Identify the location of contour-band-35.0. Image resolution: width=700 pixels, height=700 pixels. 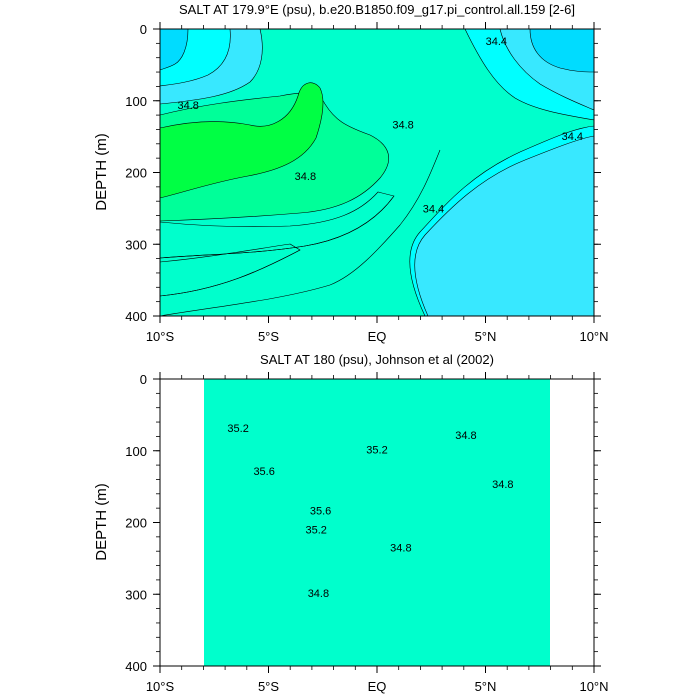
(242, 140).